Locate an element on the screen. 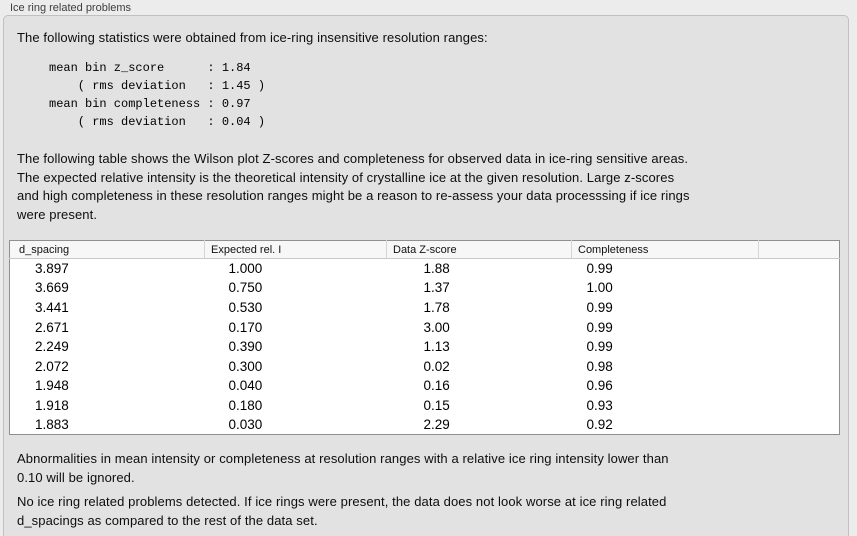 The image size is (857, 536). table-cell: 0.040 is located at coordinates (245, 386).